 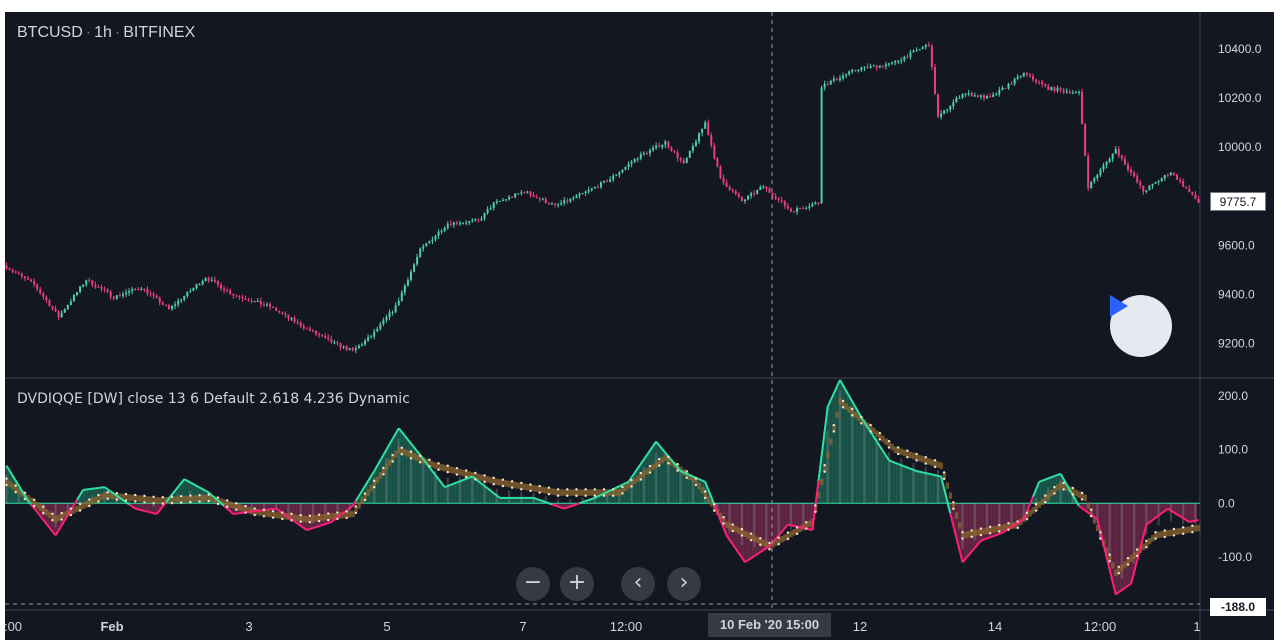 I want to click on play-icon, so click(x=1119, y=306).